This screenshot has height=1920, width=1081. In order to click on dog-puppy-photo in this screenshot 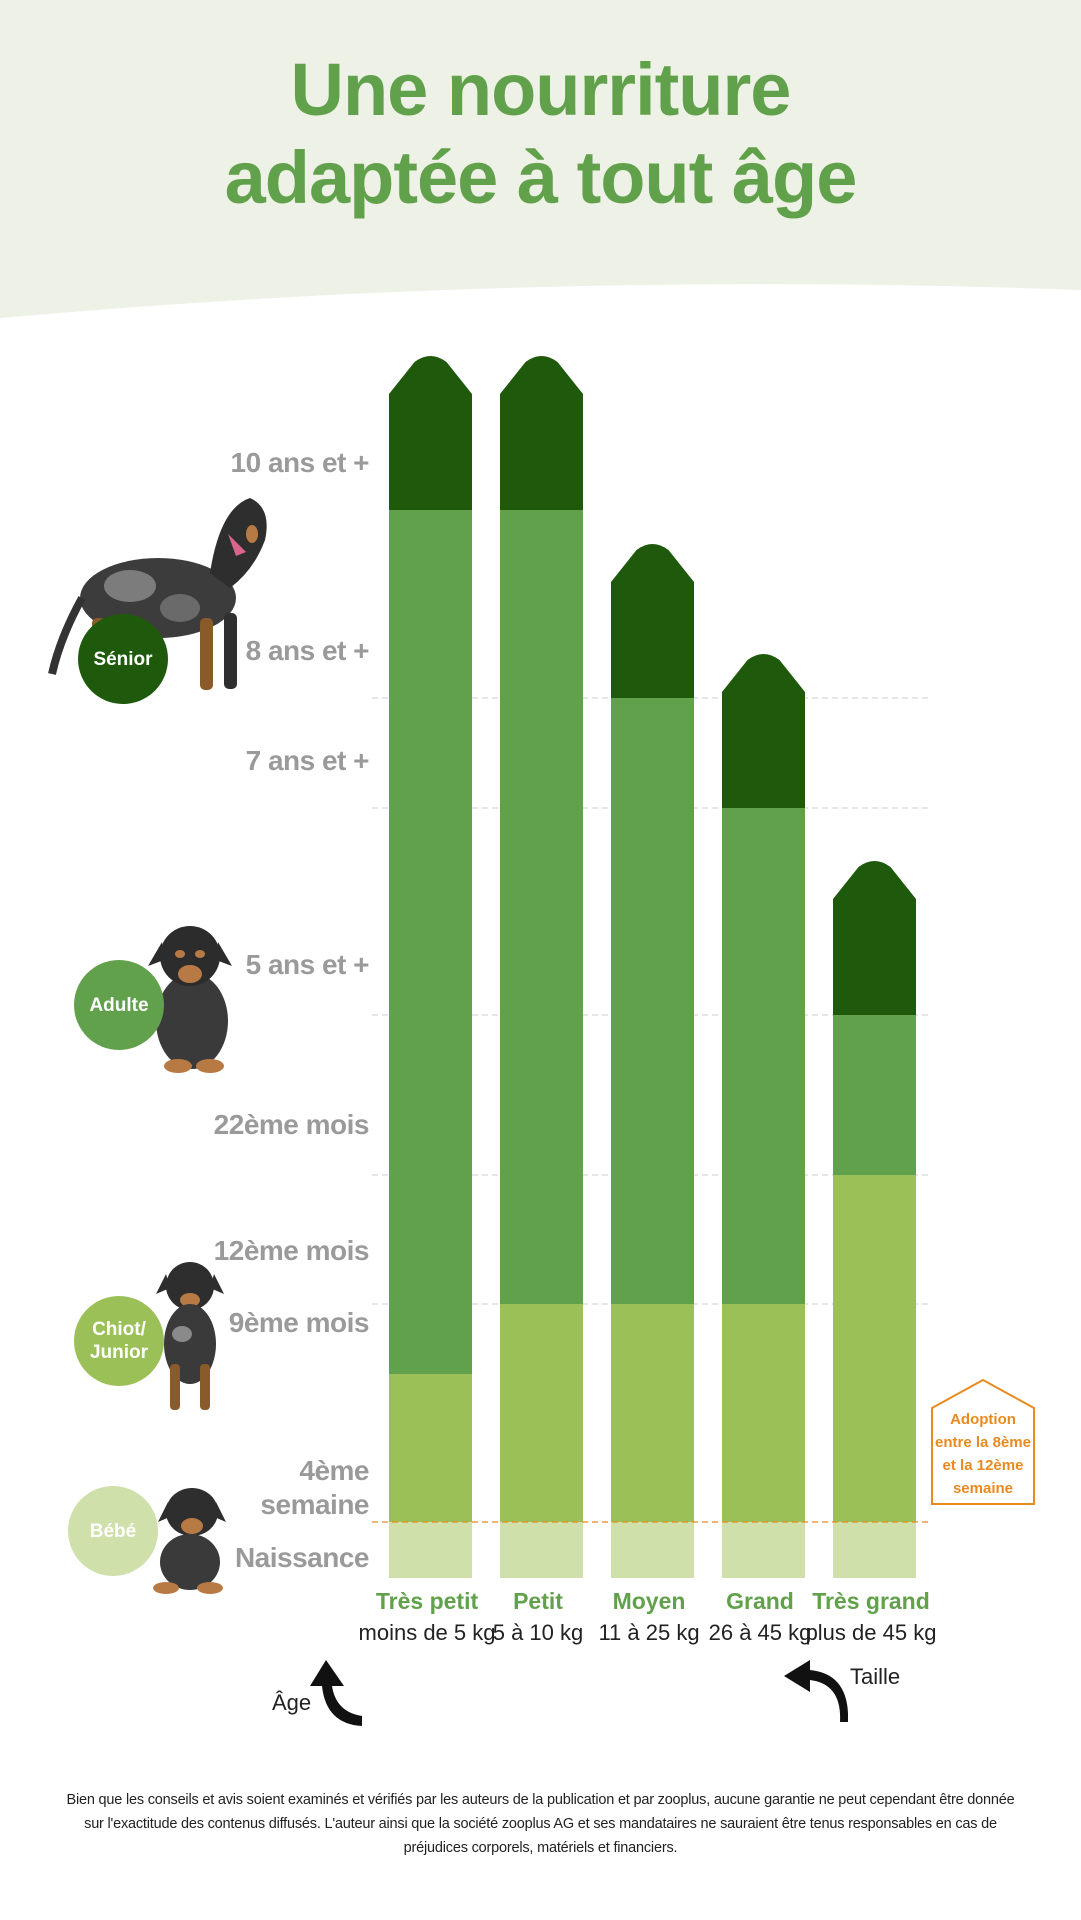, I will do `click(190, 1336)`.